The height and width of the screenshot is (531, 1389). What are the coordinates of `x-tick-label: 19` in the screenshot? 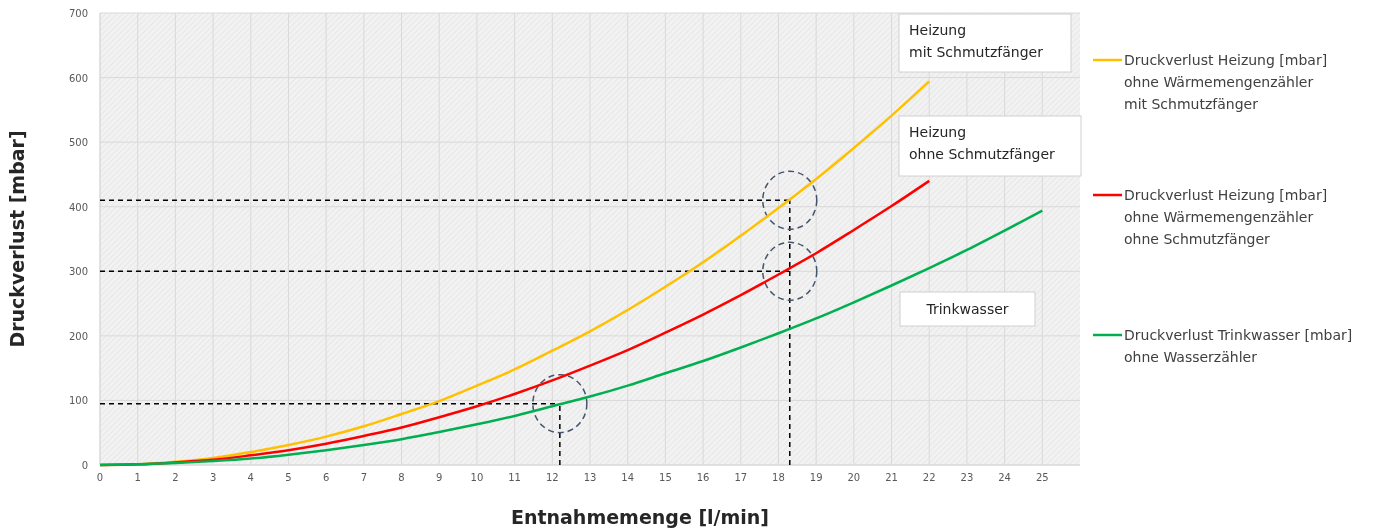 It's located at (816, 477).